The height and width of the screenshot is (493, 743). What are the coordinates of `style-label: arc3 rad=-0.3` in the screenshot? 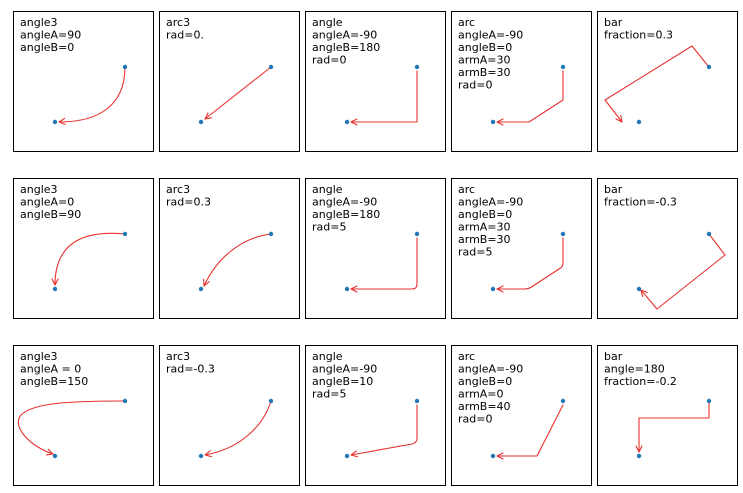 It's located at (190, 363).